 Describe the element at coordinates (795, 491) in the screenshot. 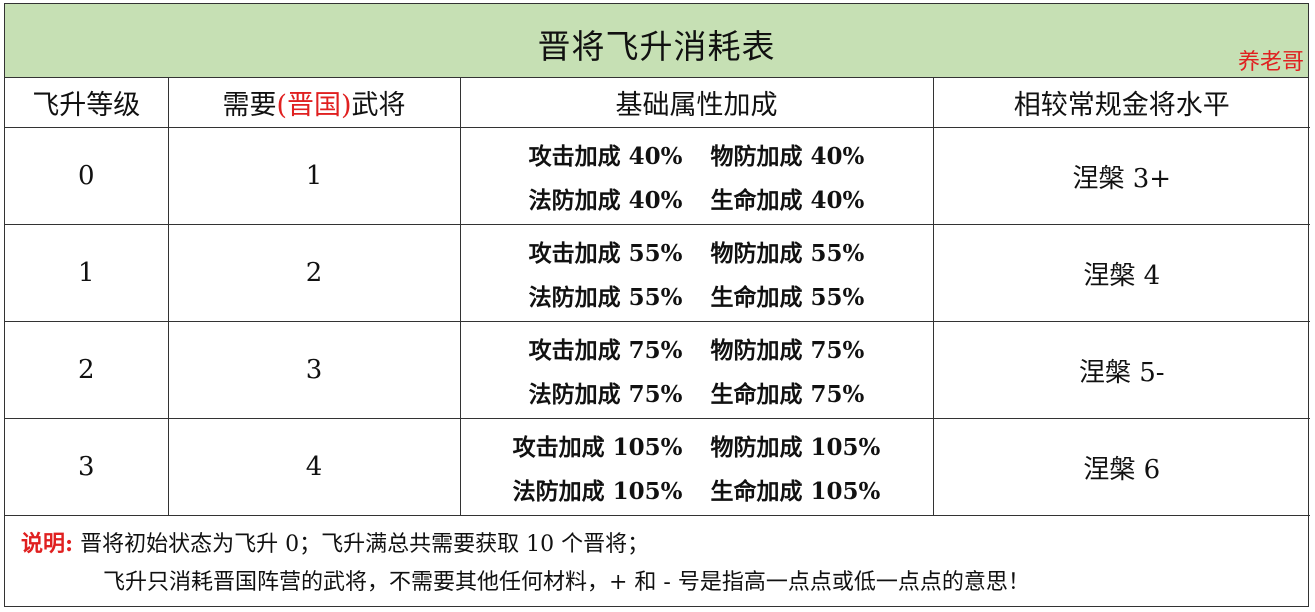

I see `bonus-hp: 生命加成 105%` at that location.